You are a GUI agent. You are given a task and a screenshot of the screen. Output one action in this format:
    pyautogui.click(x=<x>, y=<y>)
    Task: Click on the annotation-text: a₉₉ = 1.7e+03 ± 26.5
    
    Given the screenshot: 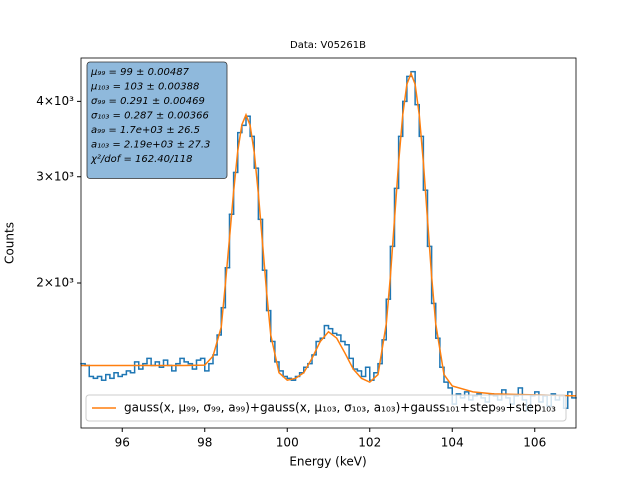 What is the action you would take?
    pyautogui.click(x=145, y=130)
    